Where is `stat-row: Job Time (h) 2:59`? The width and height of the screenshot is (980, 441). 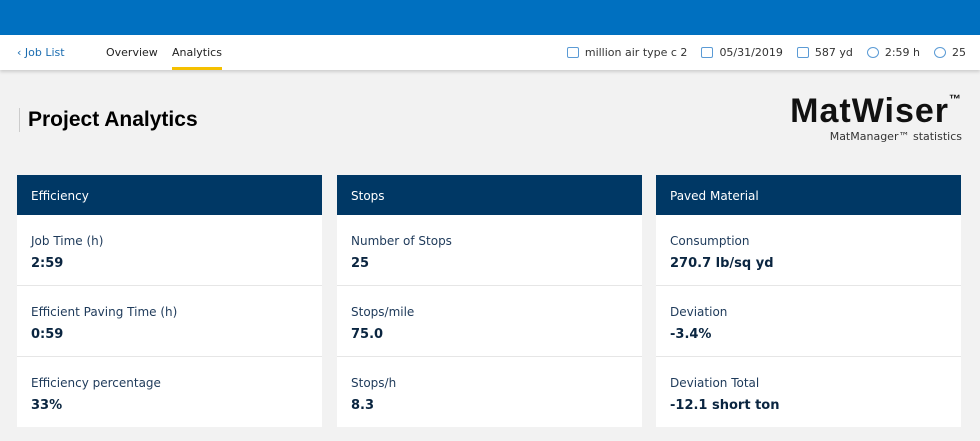
stat-row: Job Time (h) 2:59 is located at coordinates (169, 250).